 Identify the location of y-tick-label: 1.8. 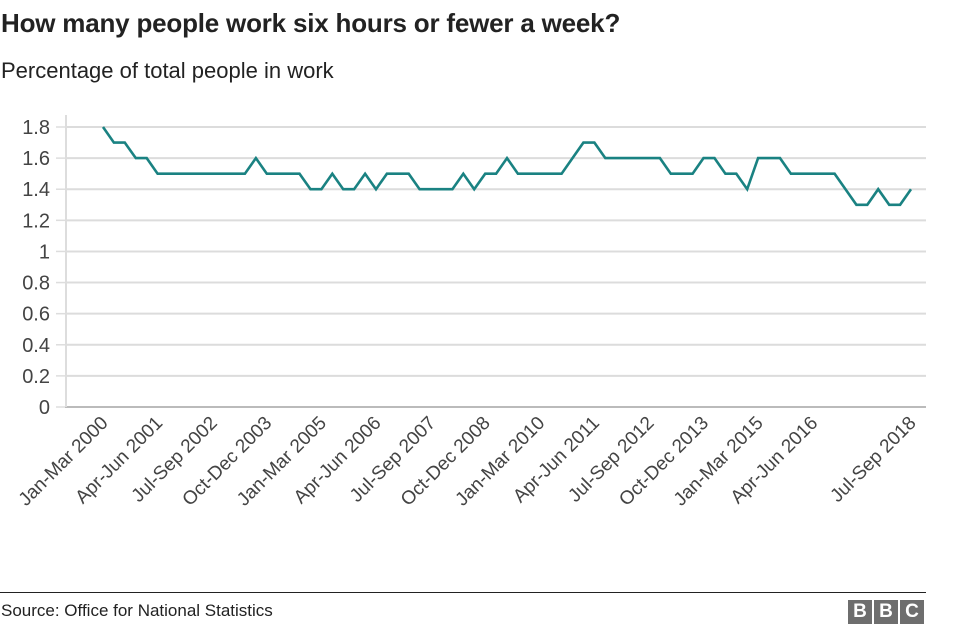
(36, 128).